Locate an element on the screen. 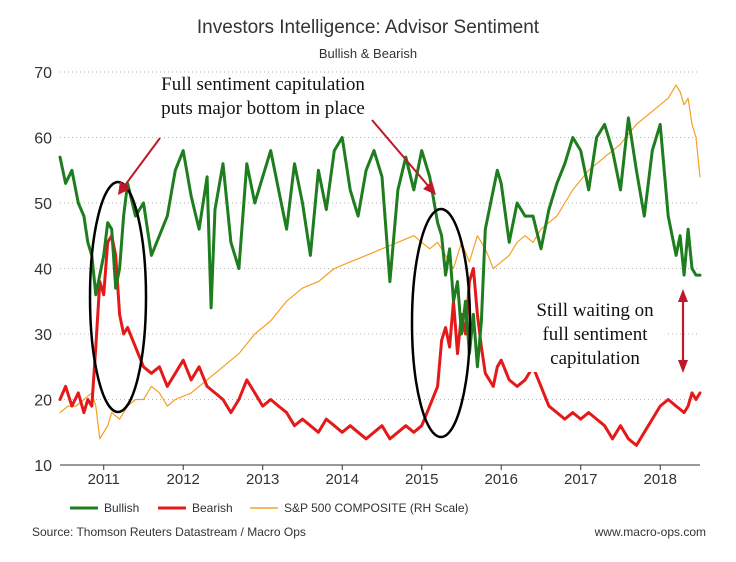  x-tick-label: 2018 is located at coordinates (660, 479).